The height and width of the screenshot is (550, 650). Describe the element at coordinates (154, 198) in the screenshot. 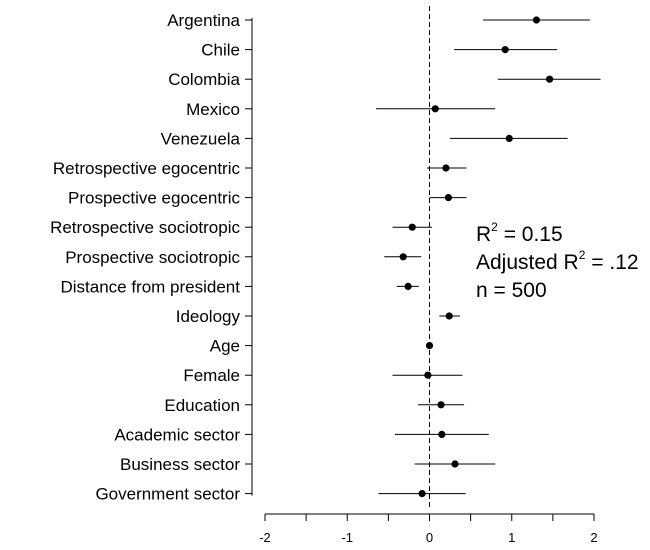

I see `y-tick-label: Prospective egocentric` at that location.